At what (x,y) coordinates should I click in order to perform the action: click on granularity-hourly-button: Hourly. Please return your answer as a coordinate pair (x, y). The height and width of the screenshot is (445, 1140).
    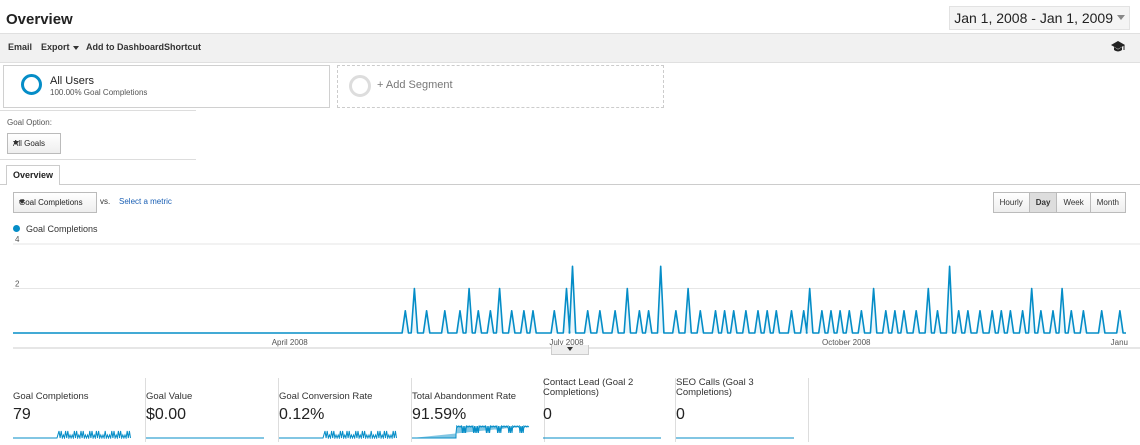
    Looking at the image, I should click on (1011, 202).